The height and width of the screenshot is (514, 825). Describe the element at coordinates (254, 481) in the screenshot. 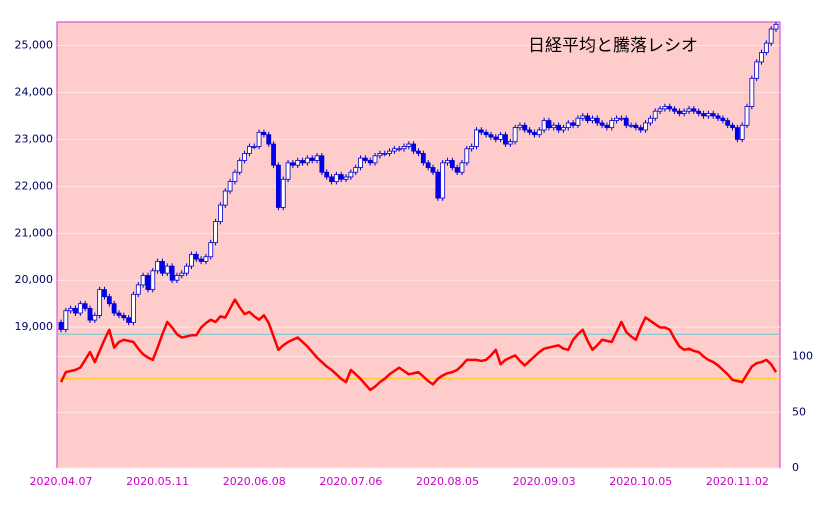

I see `x-tick-label: 2020.06.08` at that location.